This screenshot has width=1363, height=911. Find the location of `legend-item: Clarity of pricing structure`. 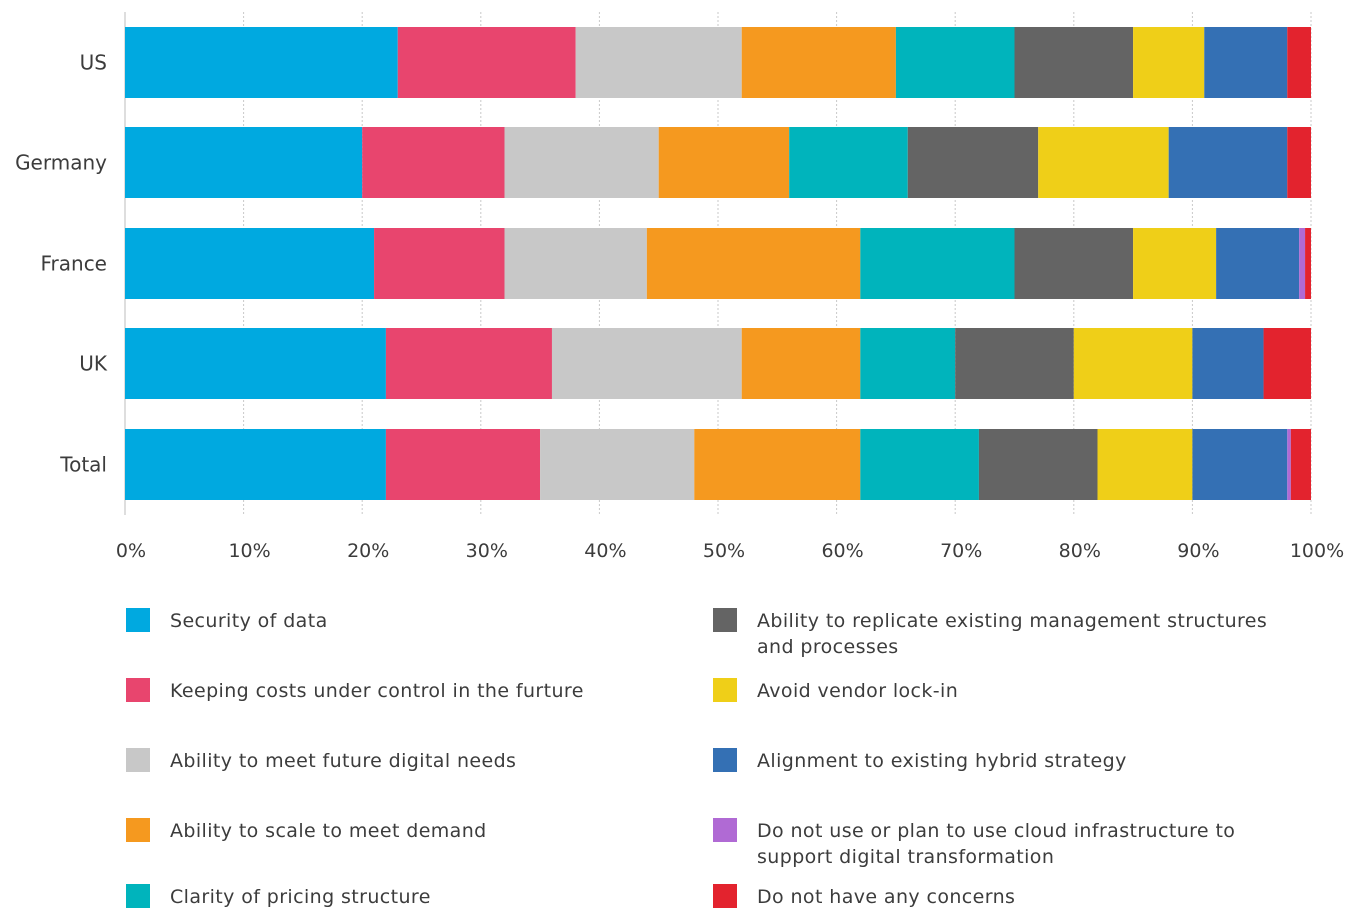

legend-item: Clarity of pricing structure is located at coordinates (406, 897).